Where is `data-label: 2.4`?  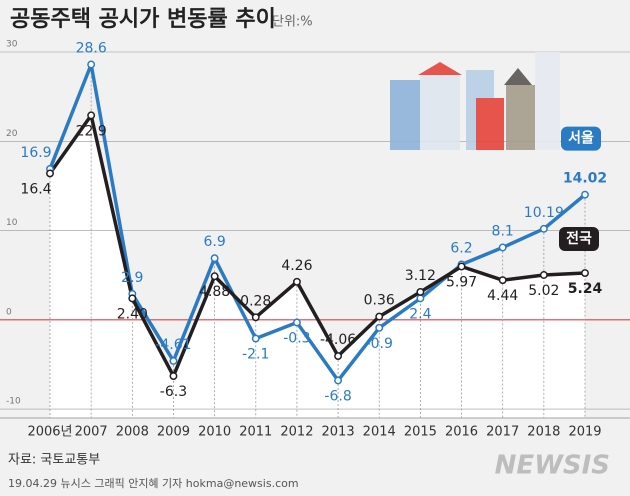
data-label: 2.4 is located at coordinates (420, 314).